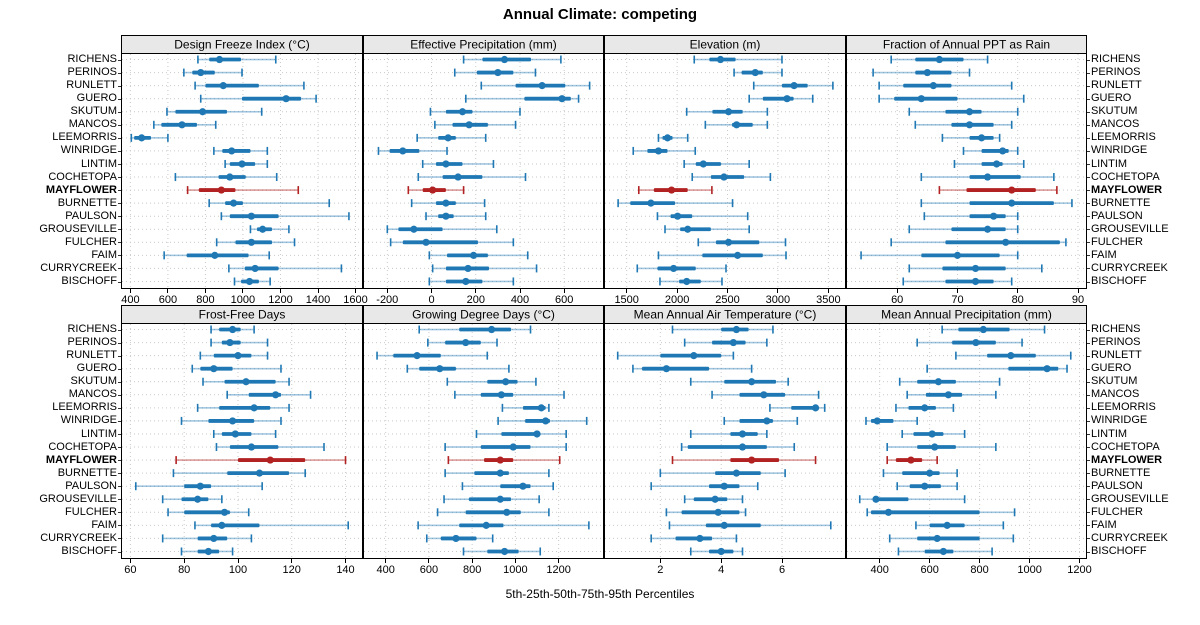 This screenshot has width=1200, height=625. I want to click on x-tick-label: 80, so click(184, 570).